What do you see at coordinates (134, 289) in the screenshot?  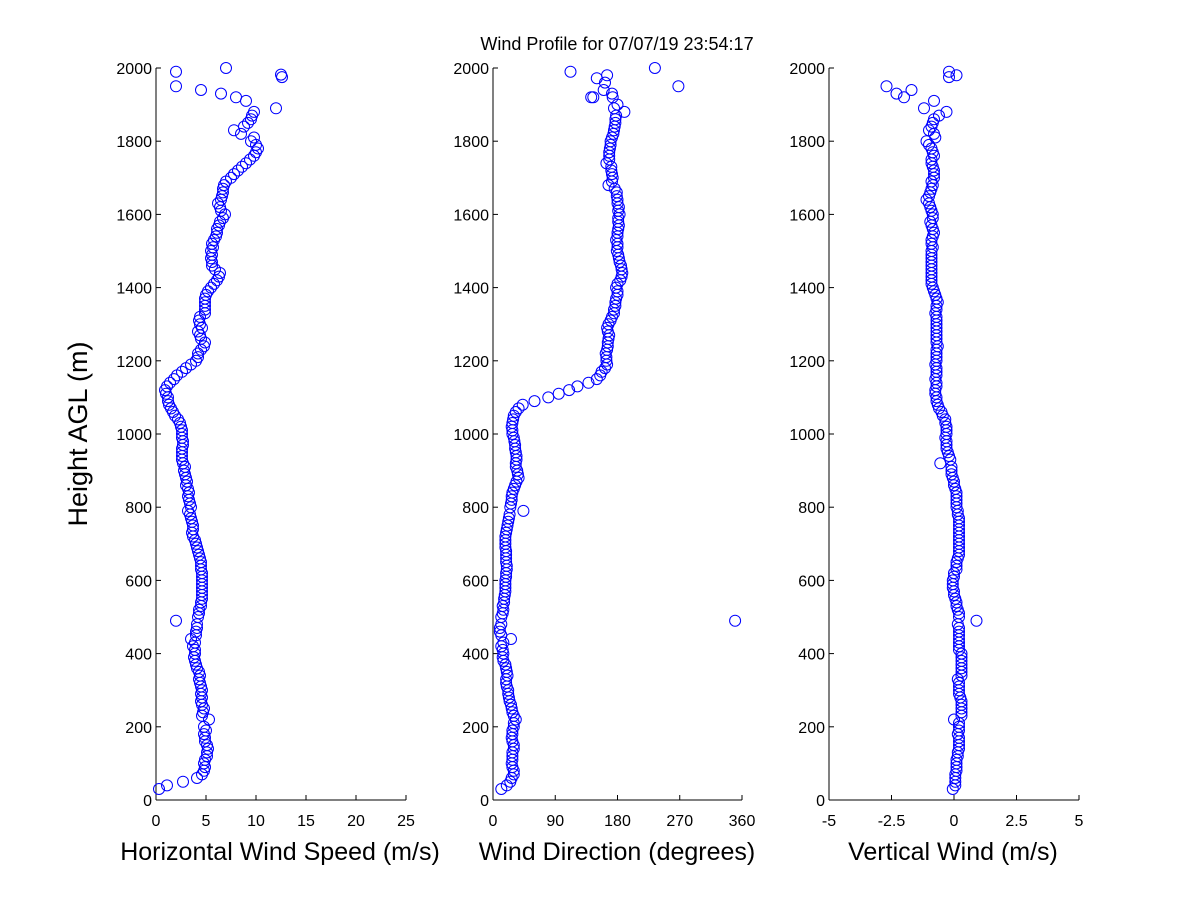 I see `speed-y-tick-label: 1400` at bounding box center [134, 289].